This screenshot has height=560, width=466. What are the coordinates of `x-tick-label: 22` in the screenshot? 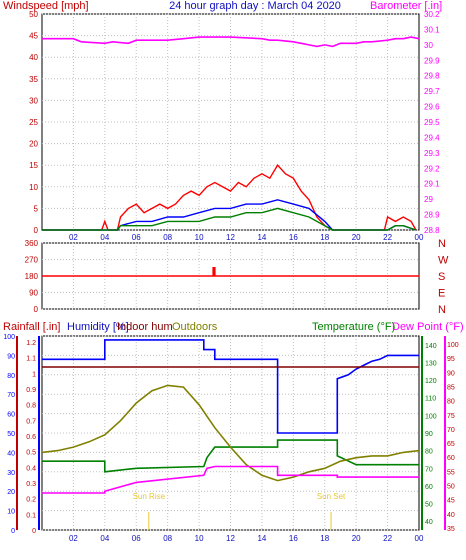 It's located at (387, 538).